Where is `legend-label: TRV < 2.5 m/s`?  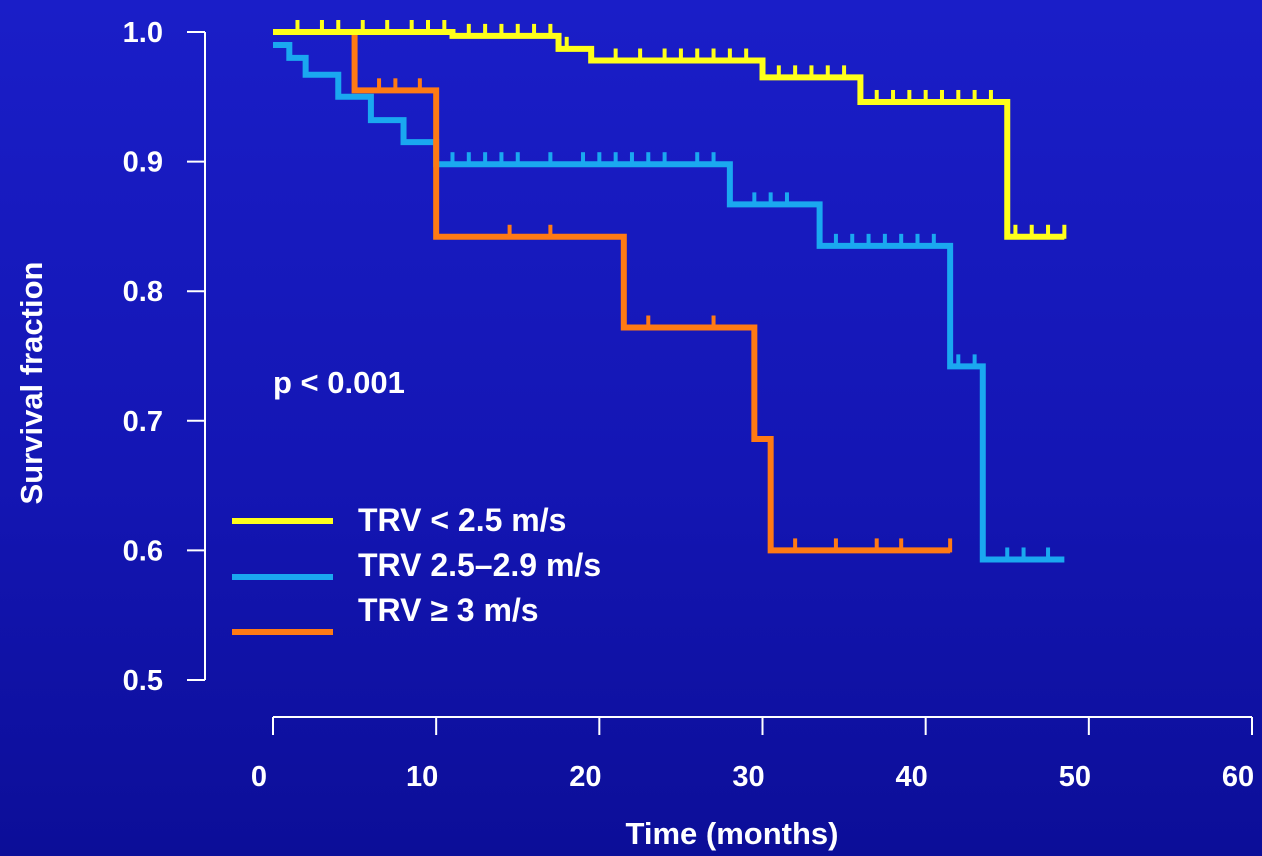 legend-label: TRV < 2.5 m/s is located at coordinates (462, 520).